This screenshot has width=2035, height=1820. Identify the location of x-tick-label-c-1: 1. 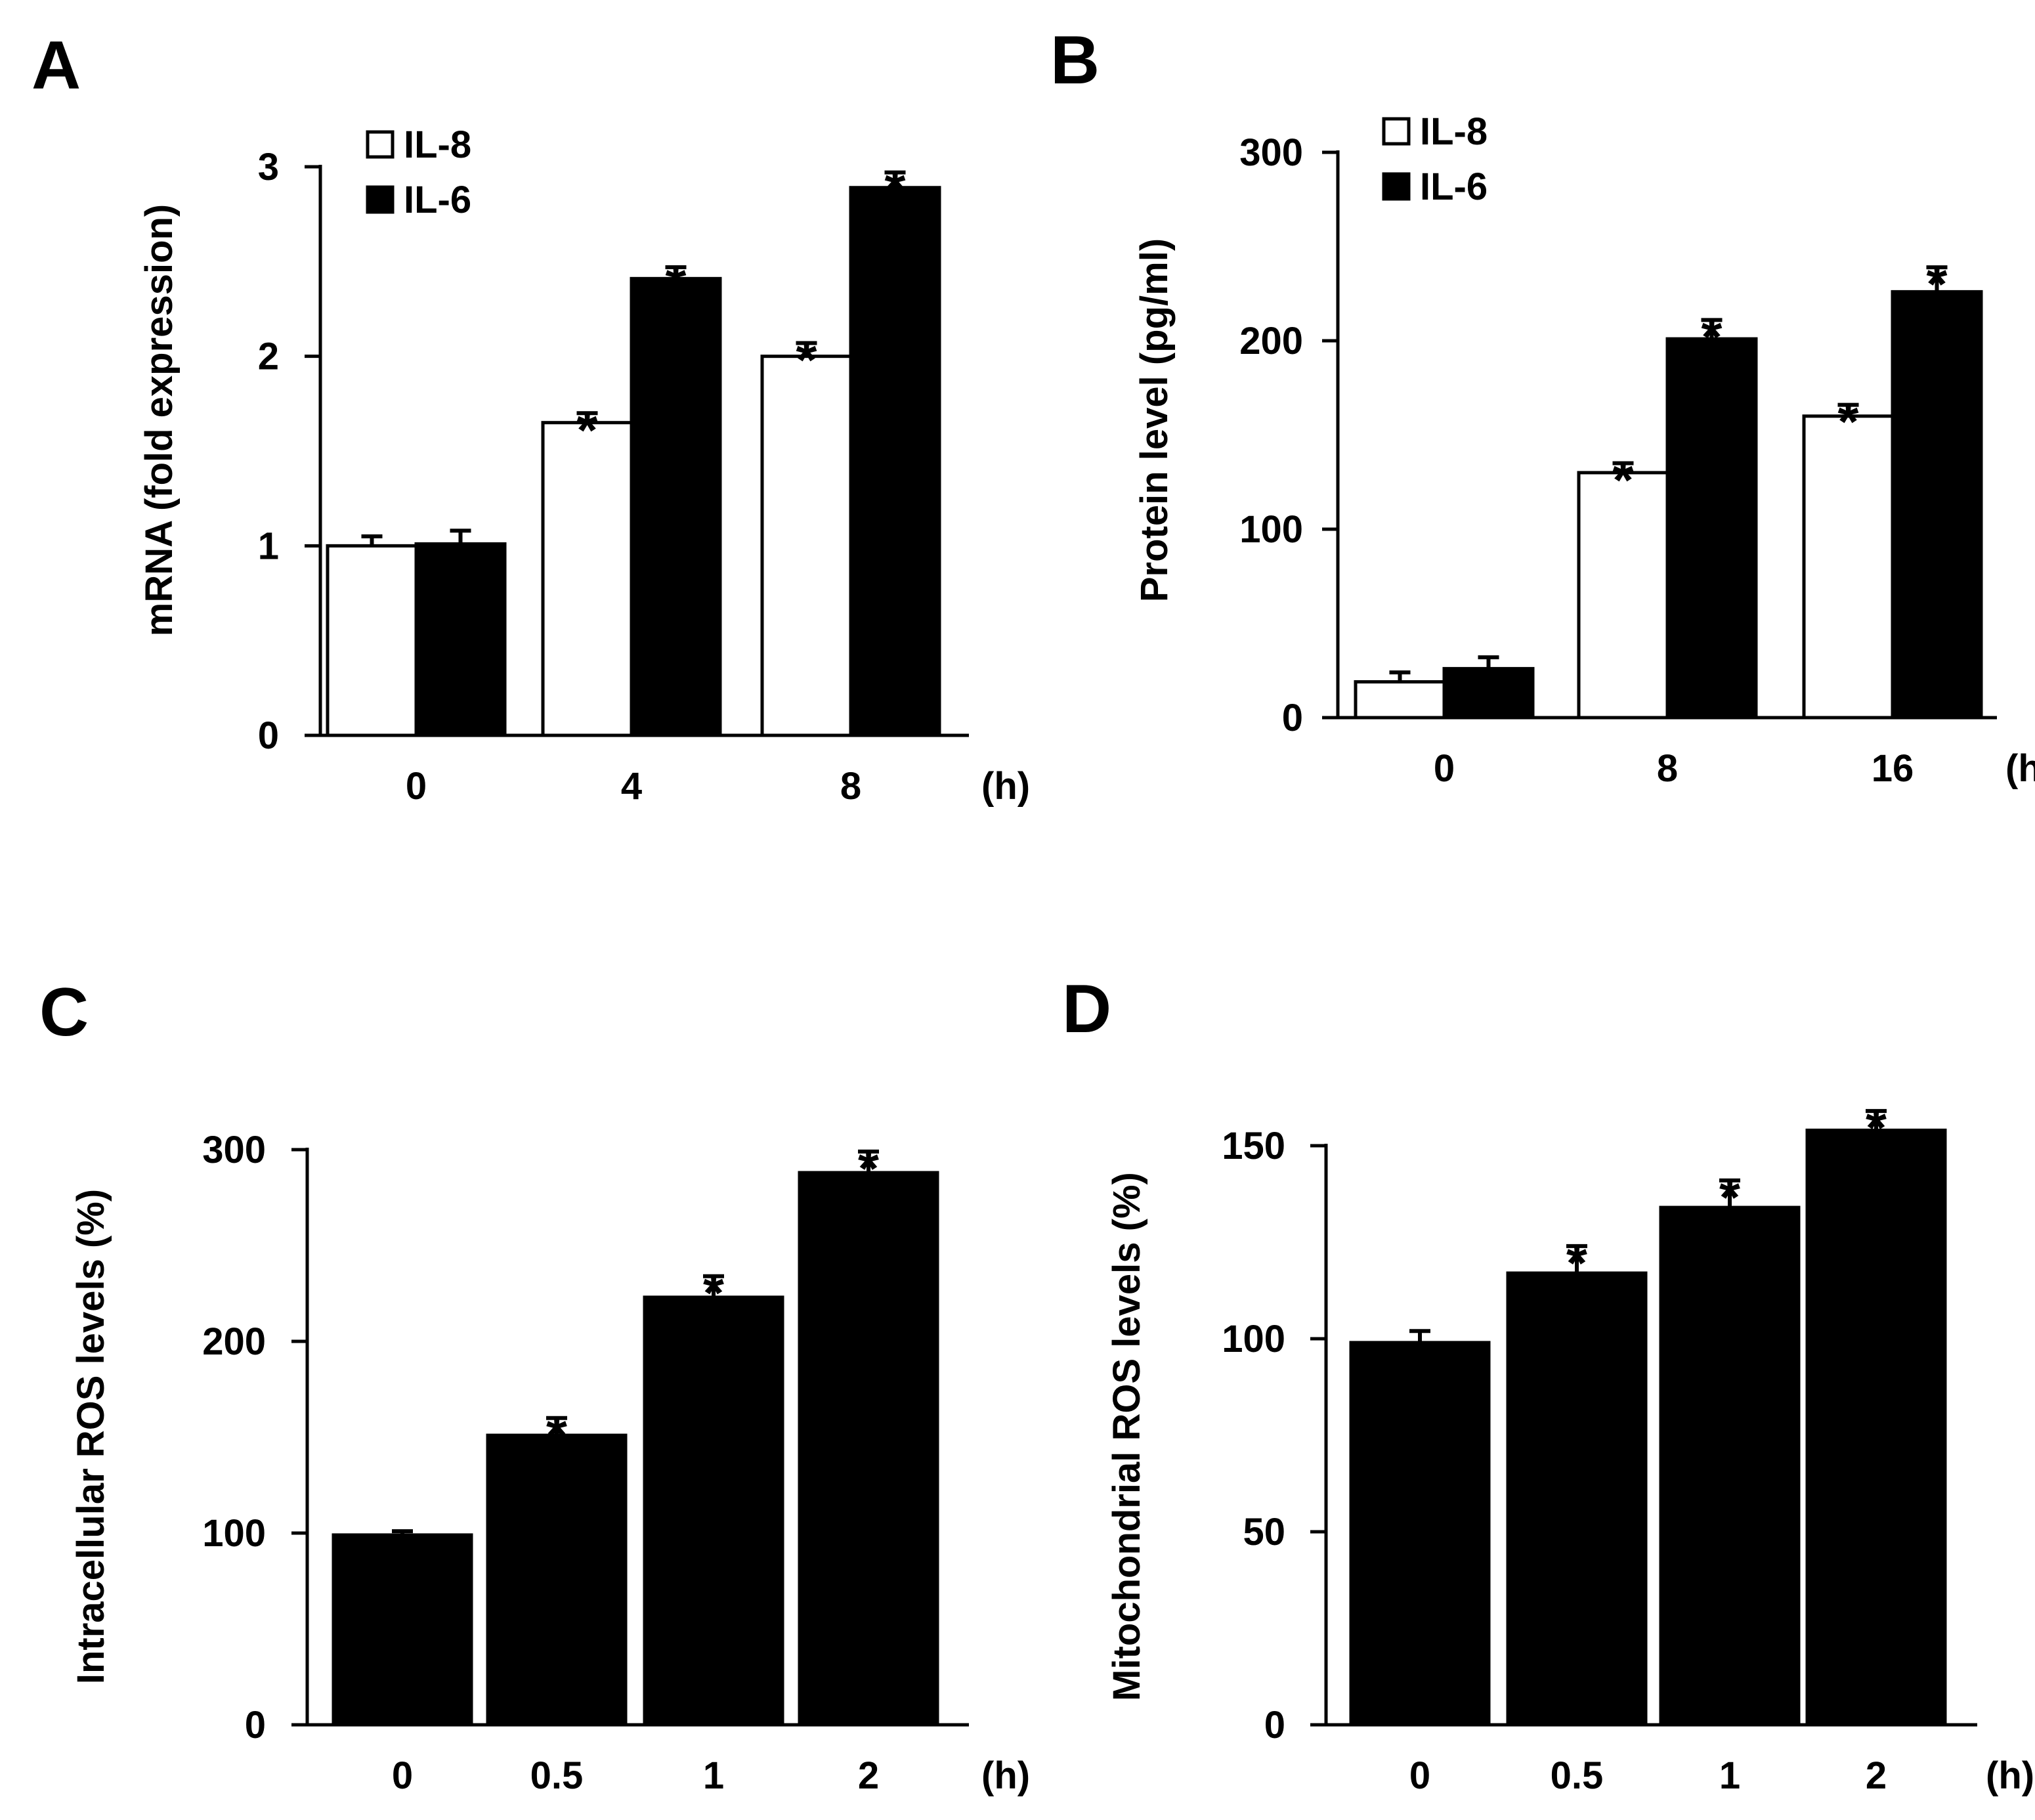
(713, 1775).